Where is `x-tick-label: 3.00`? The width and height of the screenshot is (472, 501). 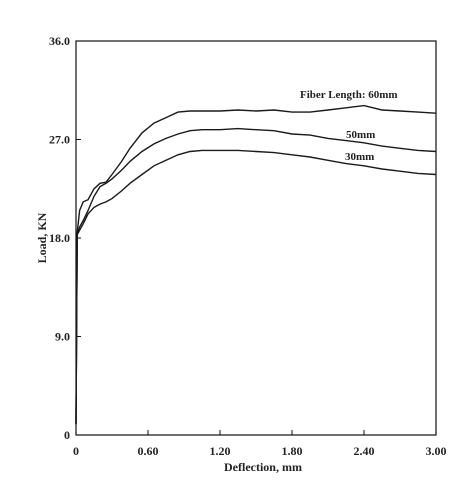
x-tick-label: 3.00 is located at coordinates (436, 451).